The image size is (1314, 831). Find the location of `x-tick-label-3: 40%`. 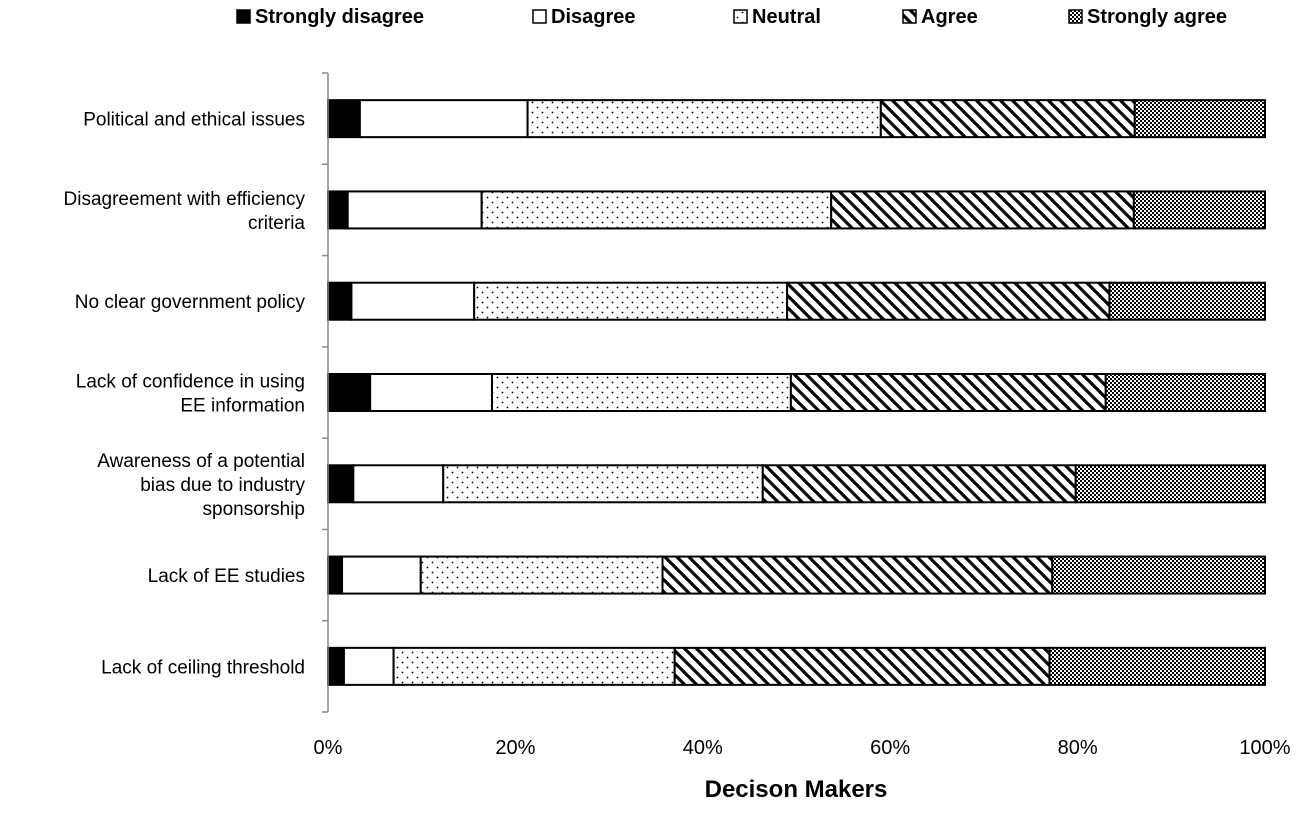

x-tick-label-3: 40% is located at coordinates (703, 748).